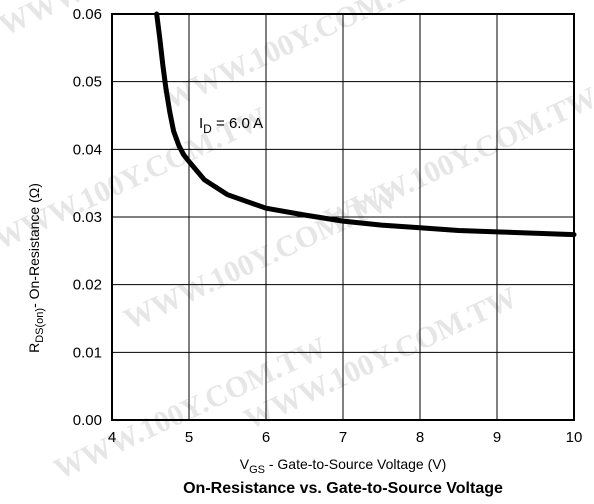 Image resolution: width=594 pixels, height=504 pixels. Describe the element at coordinates (343, 437) in the screenshot. I see `x-tick-label: 7` at that location.